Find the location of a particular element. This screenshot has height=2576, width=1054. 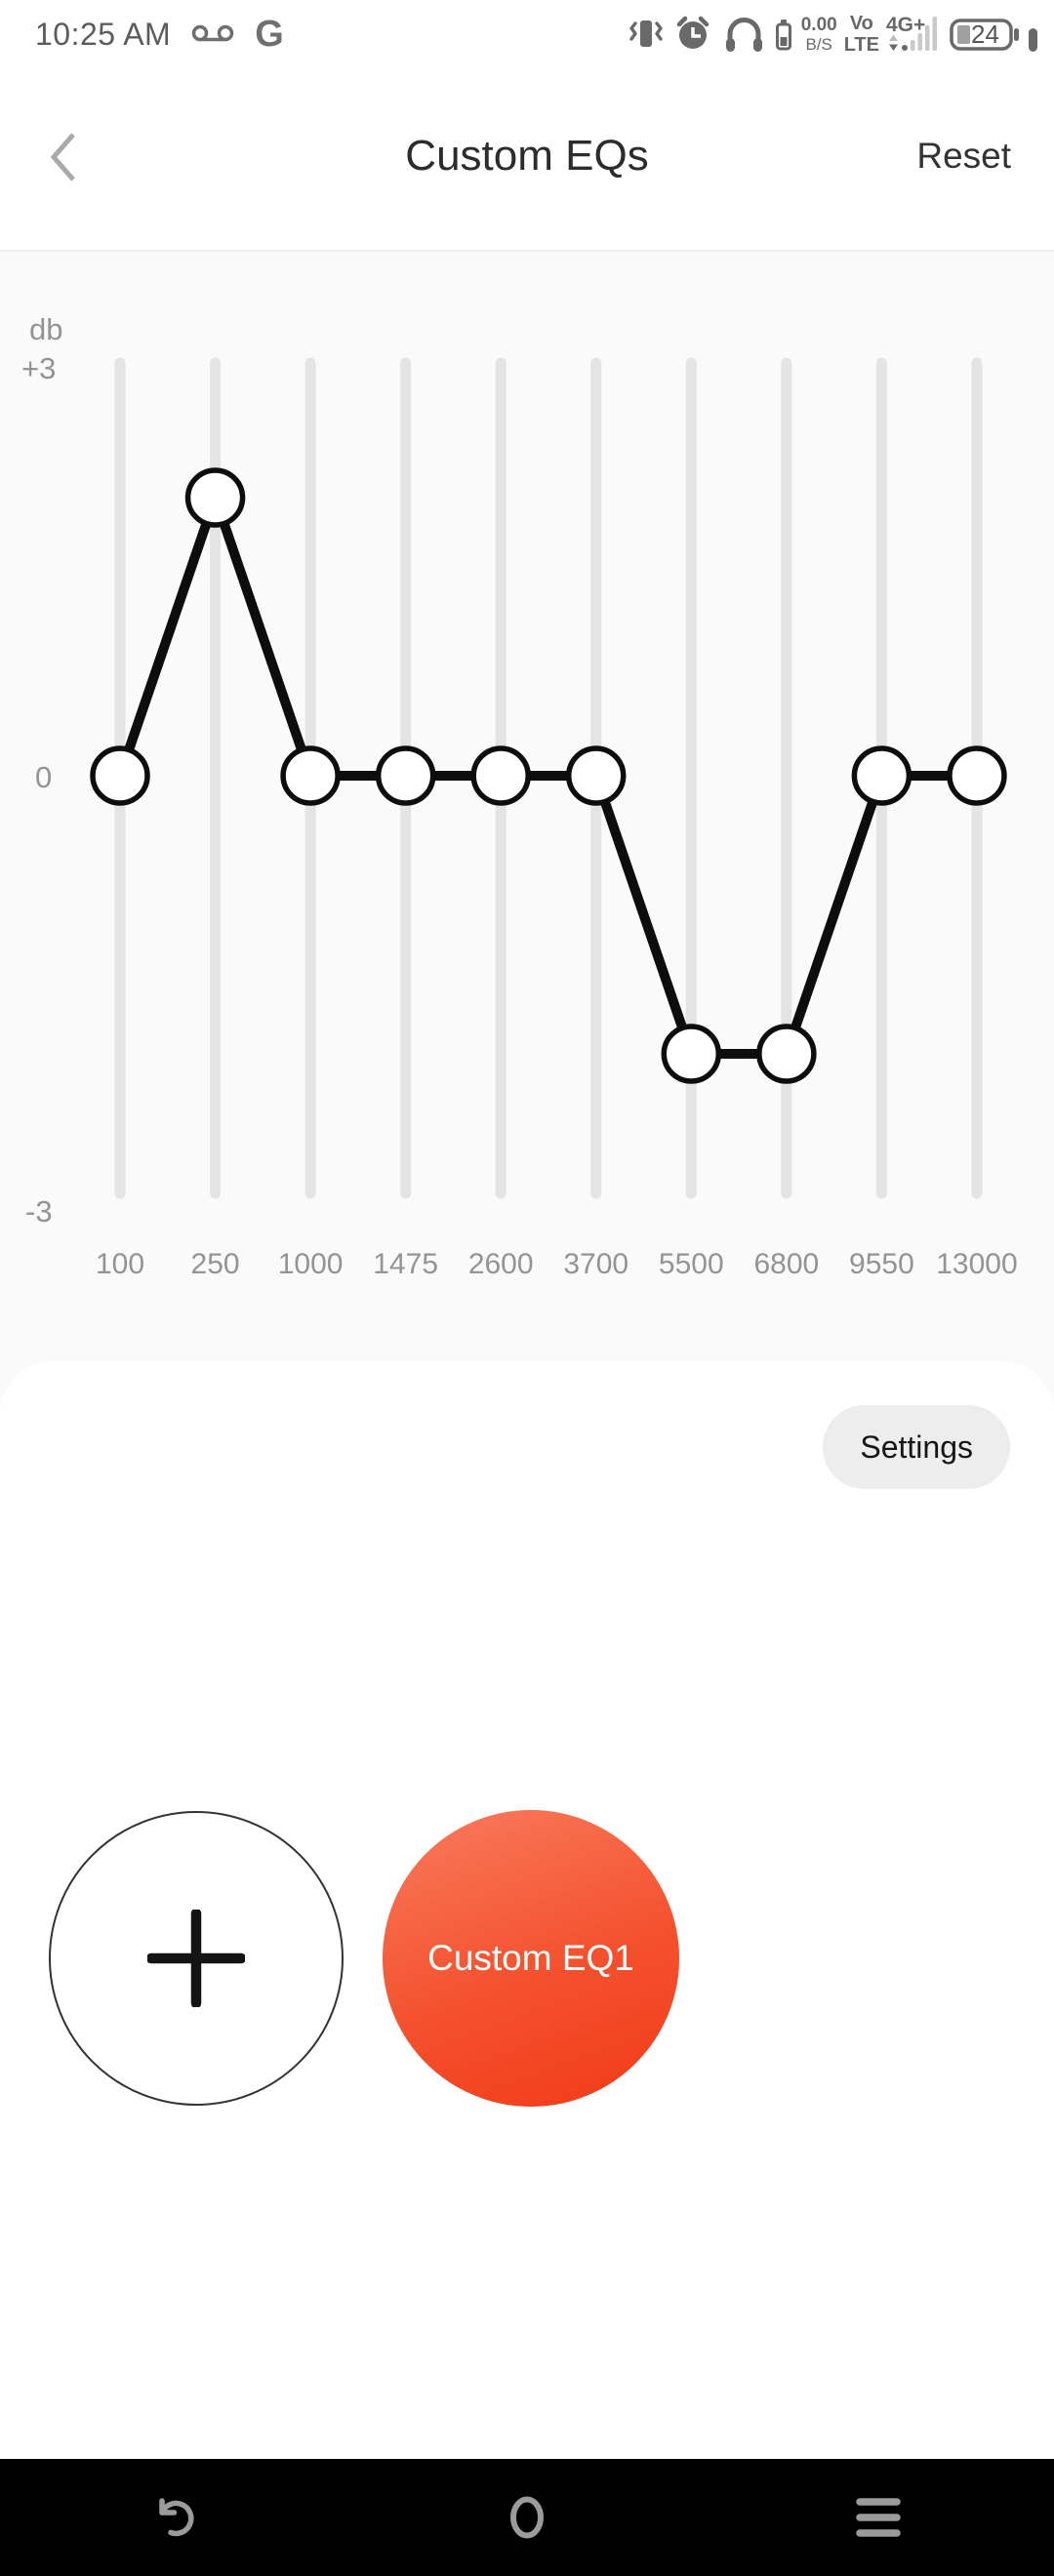

reset-button: Reset is located at coordinates (963, 156).